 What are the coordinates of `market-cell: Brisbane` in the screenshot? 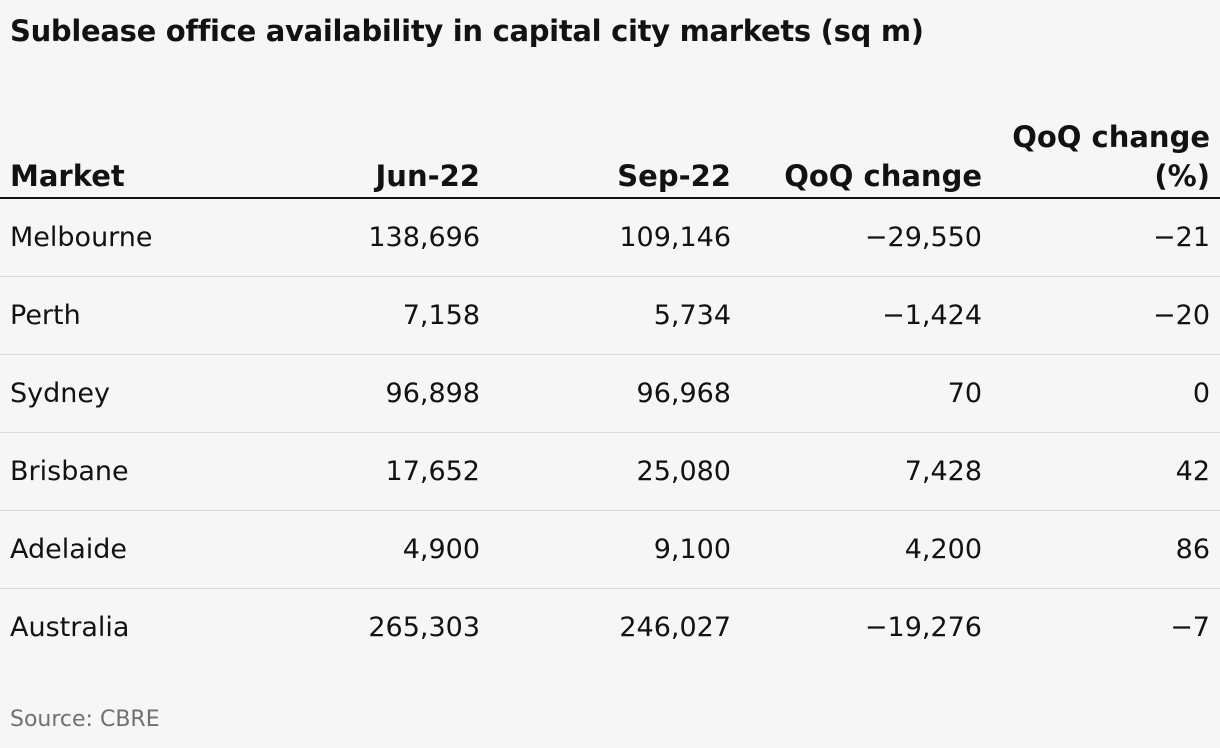 It's located at (125, 471).